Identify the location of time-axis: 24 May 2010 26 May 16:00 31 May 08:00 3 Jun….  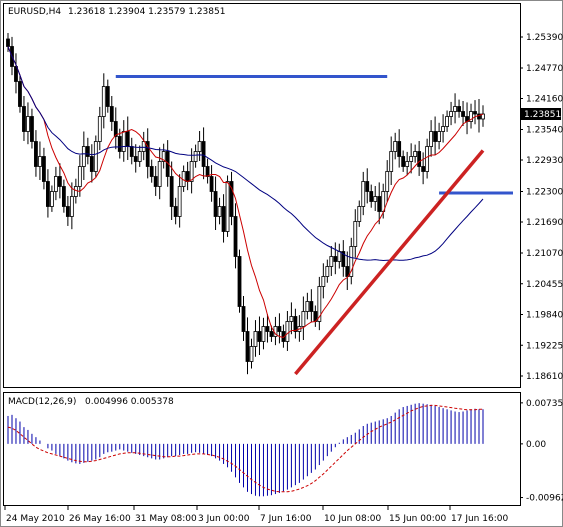
(256, 515).